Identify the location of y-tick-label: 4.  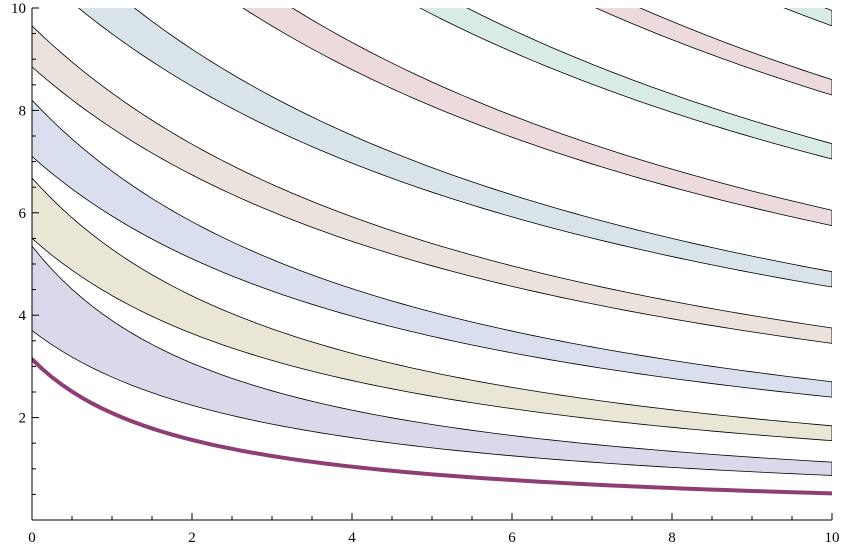
(23, 316).